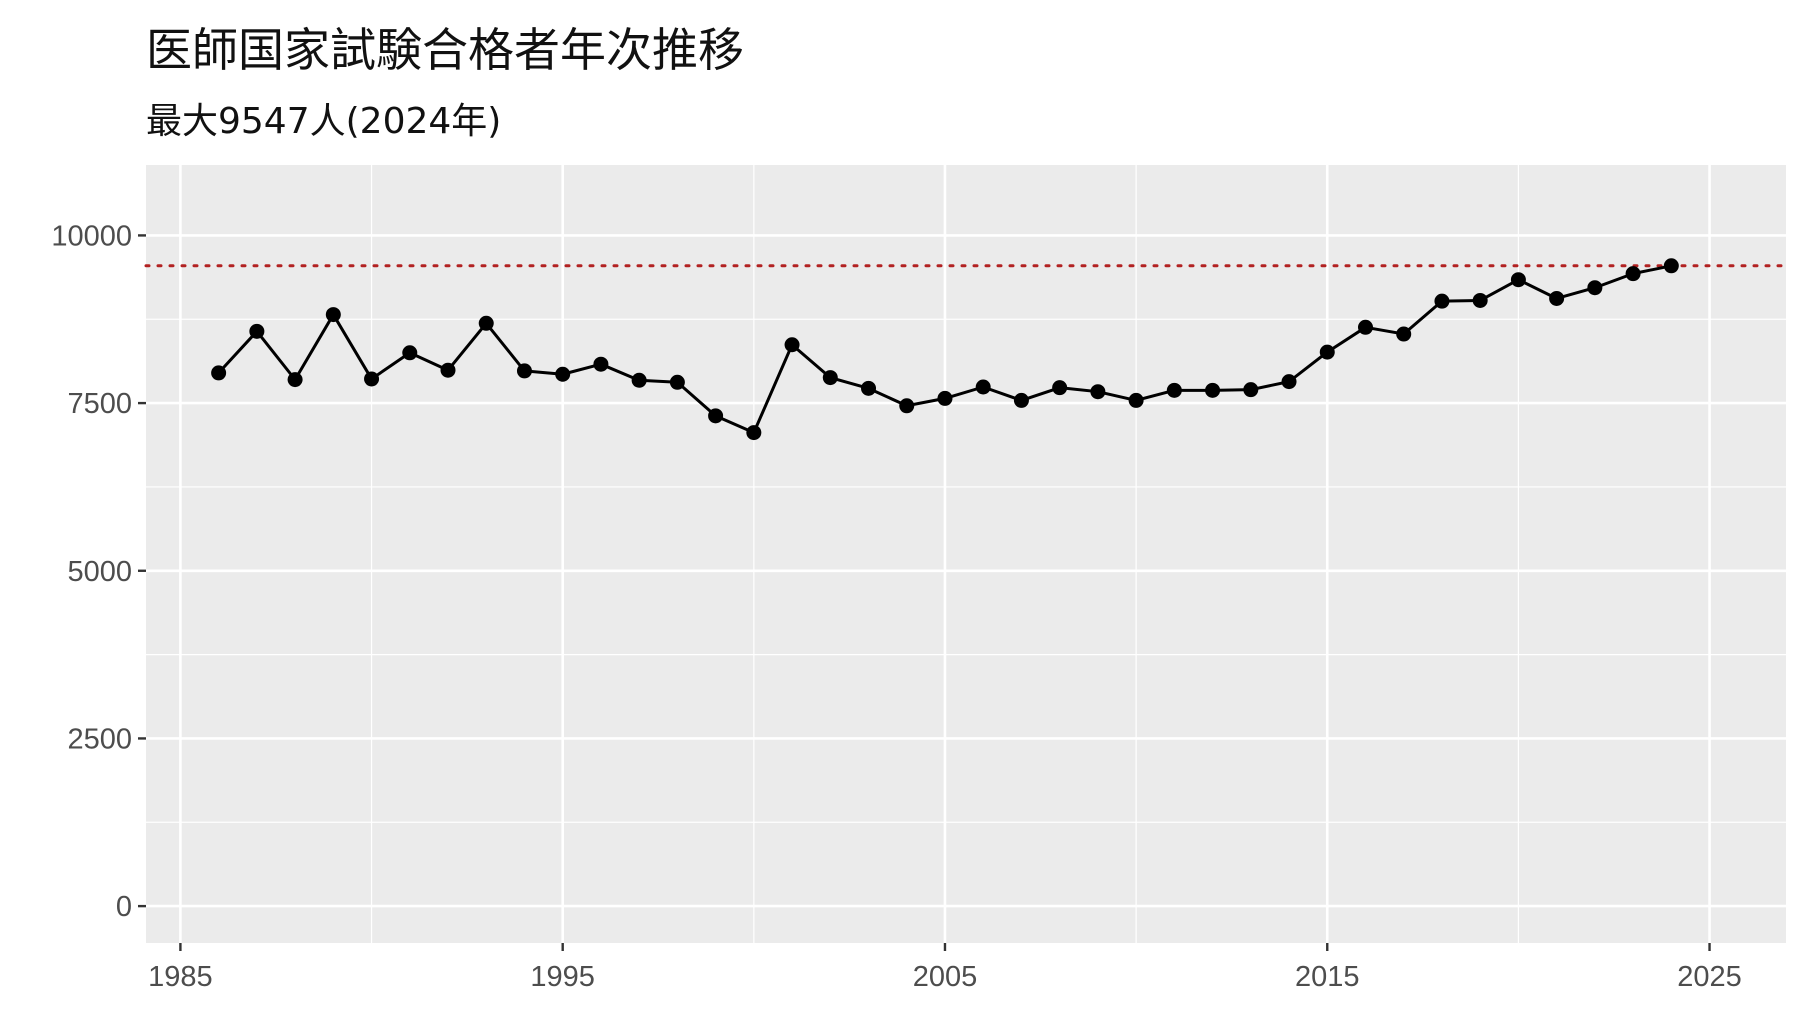 This screenshot has width=1800, height=1012. I want to click on y-axis: 0 2500 5000 7500 10000, so click(98, 571).